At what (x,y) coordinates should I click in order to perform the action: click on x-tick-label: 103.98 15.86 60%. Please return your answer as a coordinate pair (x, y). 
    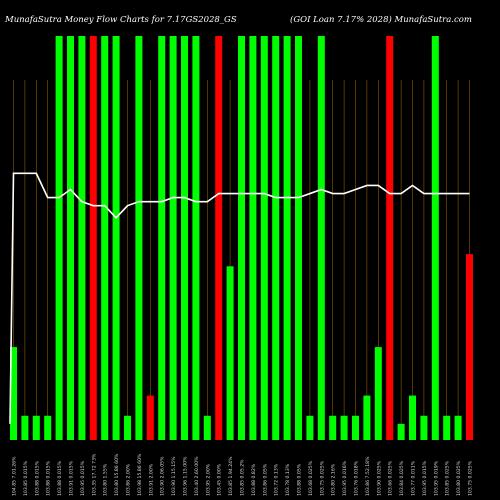
    Looking at the image, I should click on (140, 474).